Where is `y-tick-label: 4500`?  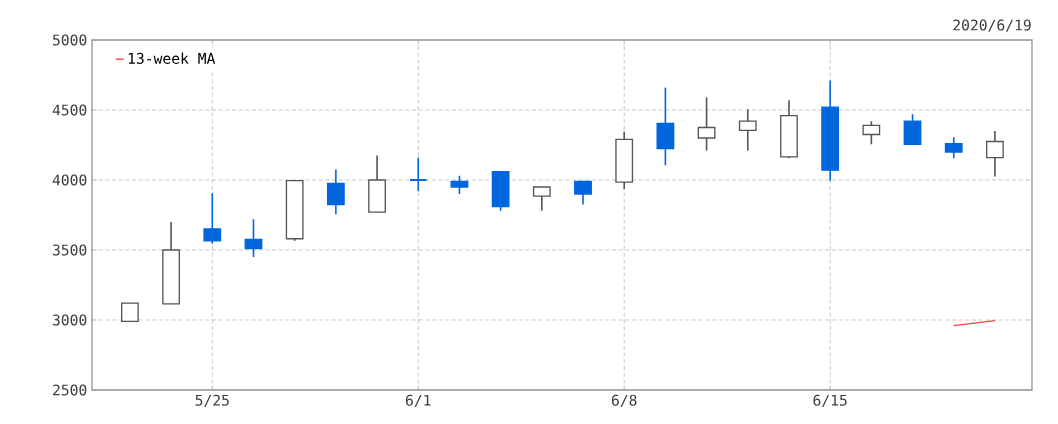 y-tick-label: 4500 is located at coordinates (69, 110).